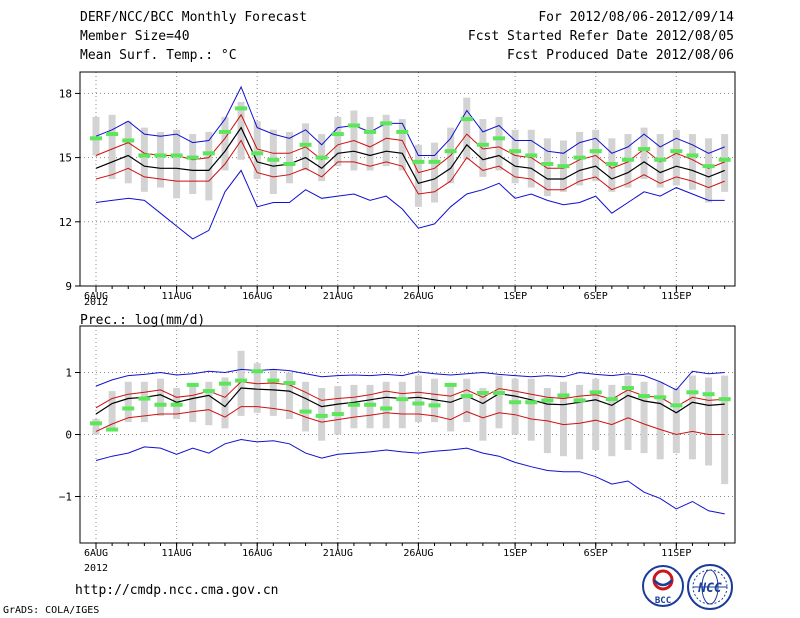 The height and width of the screenshot is (618, 800). I want to click on temp-xtick-label: 6SEP, so click(596, 296).